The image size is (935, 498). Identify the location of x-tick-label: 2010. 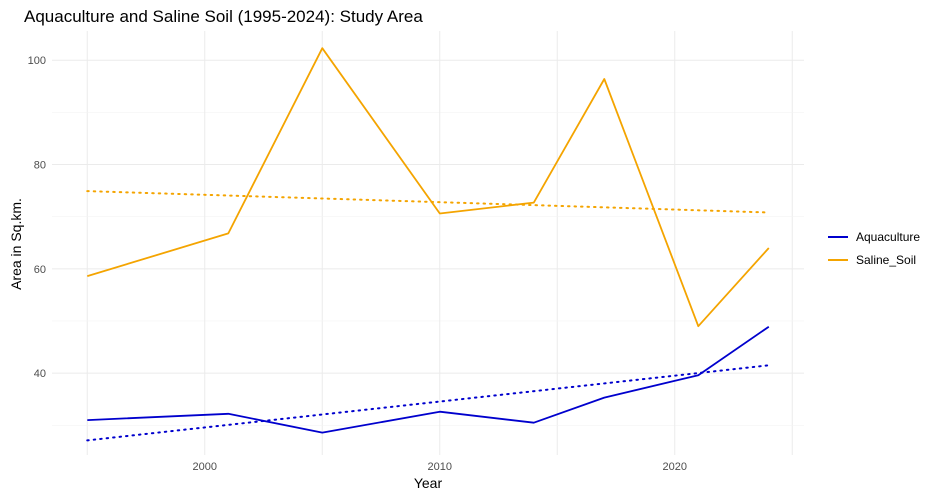
(440, 467).